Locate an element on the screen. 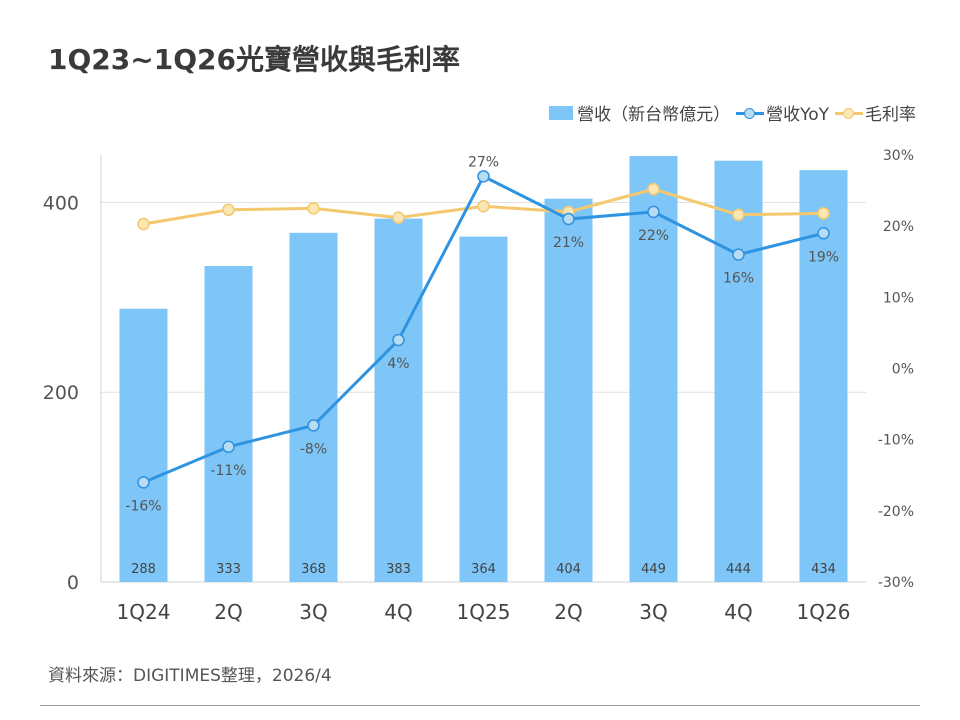 Image resolution: width=960 pixels, height=720 pixels. revenue-data-label: 383 is located at coordinates (398, 569).